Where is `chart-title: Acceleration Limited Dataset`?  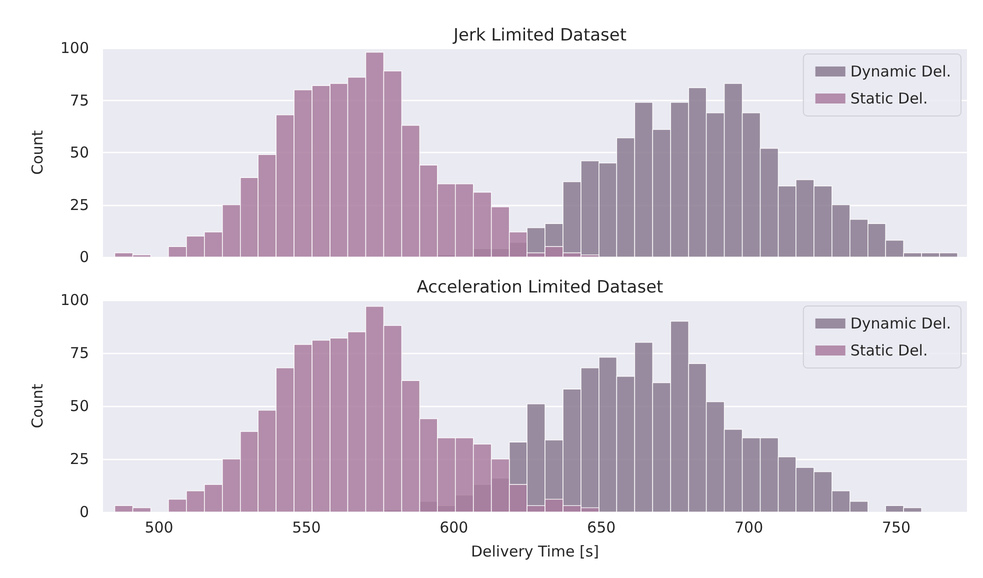
chart-title: Acceleration Limited Dataset is located at coordinates (540, 288).